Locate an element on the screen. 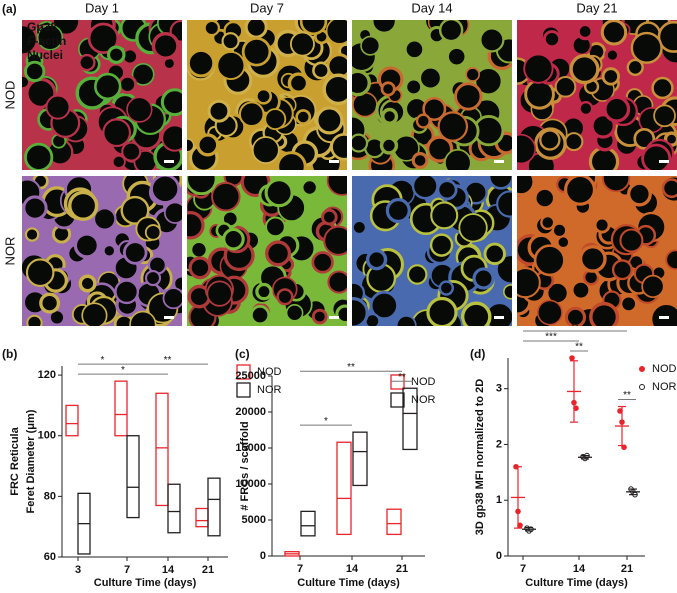  point is located at coordinates (572, 358).